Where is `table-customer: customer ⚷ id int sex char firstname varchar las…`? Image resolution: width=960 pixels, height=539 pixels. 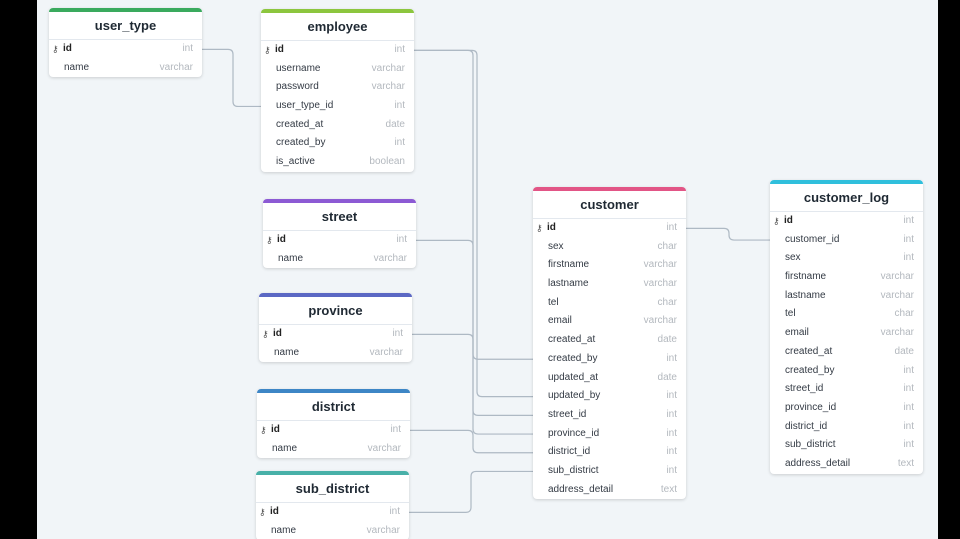
table-customer: customer ⚷ id int sex char firstname varchar las… is located at coordinates (609, 343).